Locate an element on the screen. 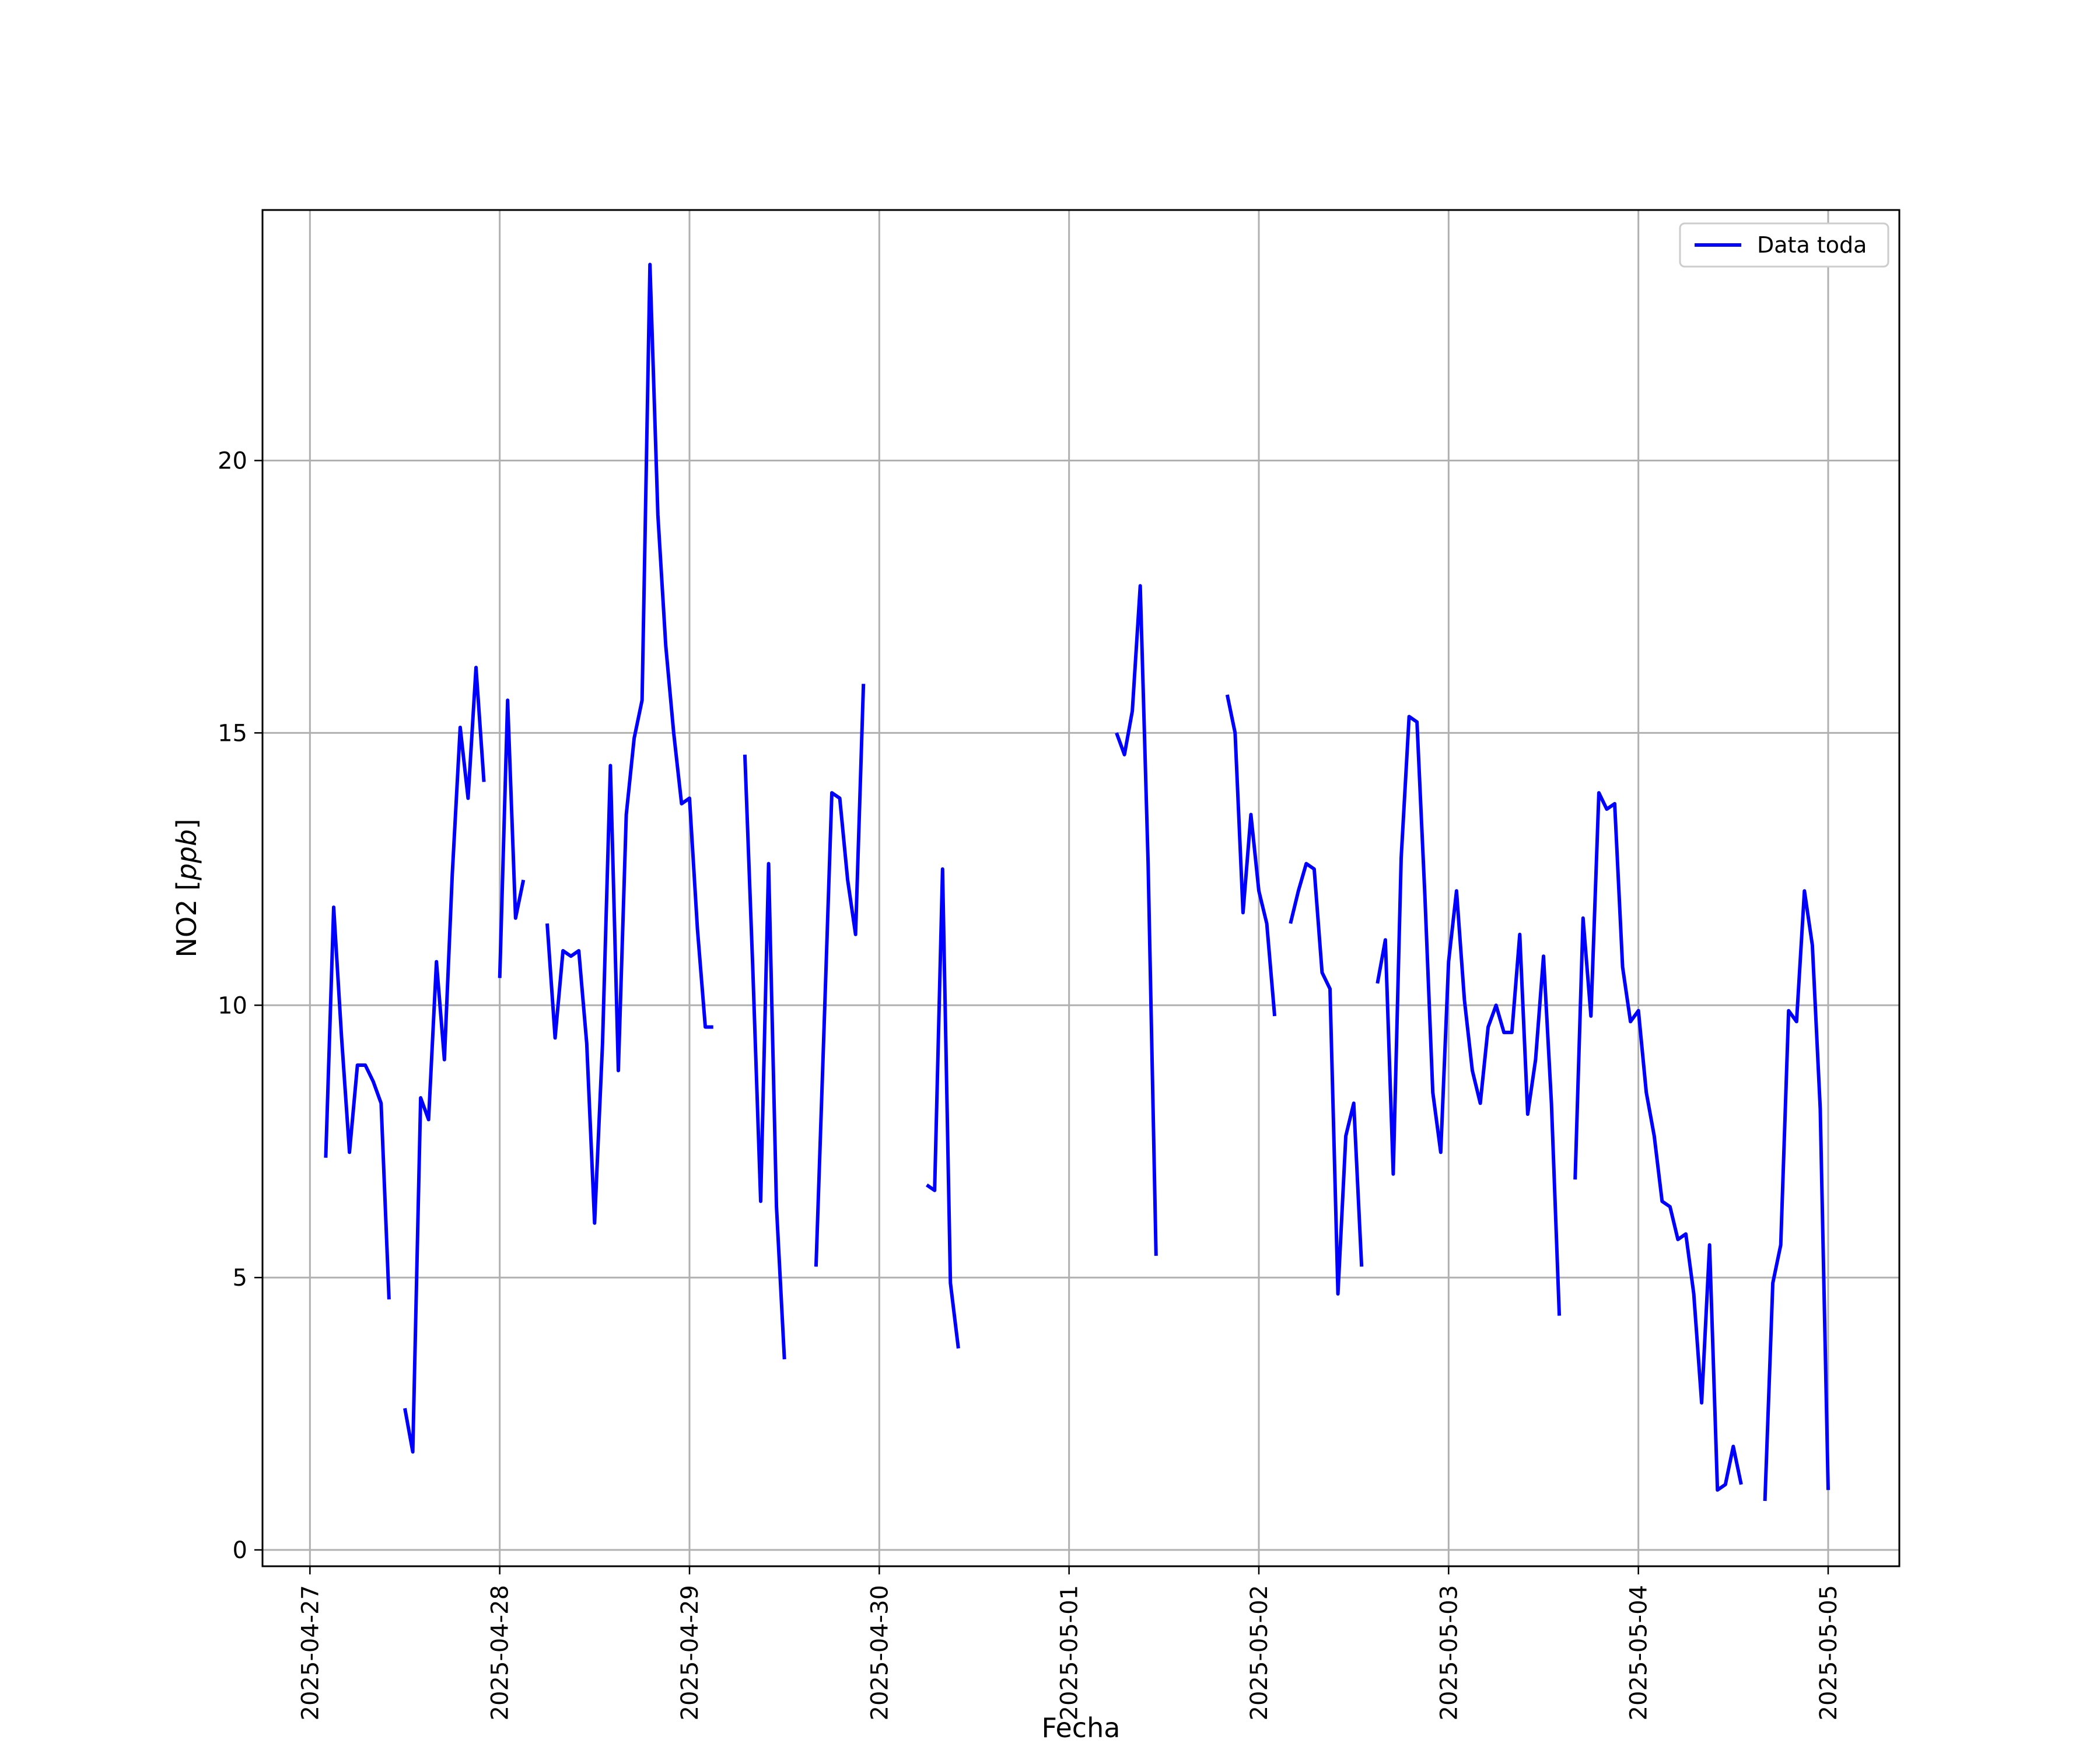  x-tick-label: 2025-05-03 is located at coordinates (1449, 1652).